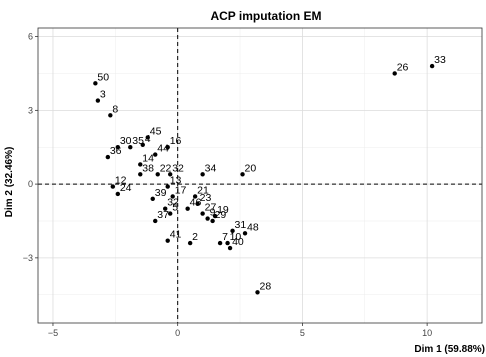 The width and height of the screenshot is (486, 357). Describe the element at coordinates (449, 349) in the screenshot. I see `x-axis-label: Dim 1 (59.88%)` at that location.